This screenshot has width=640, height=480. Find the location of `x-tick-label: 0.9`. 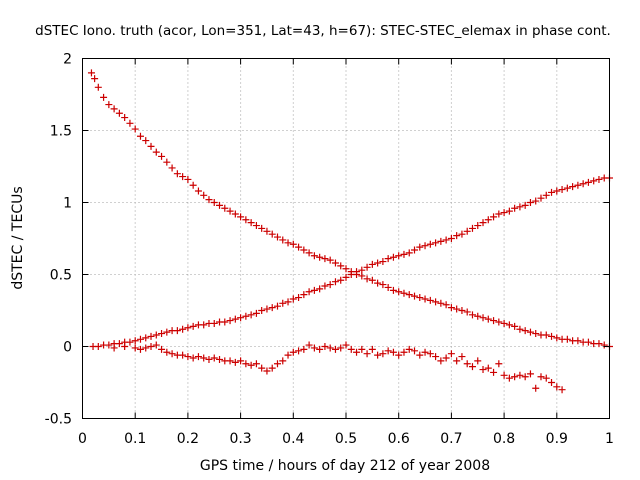

x-tick-label: 0.9 is located at coordinates (557, 439).